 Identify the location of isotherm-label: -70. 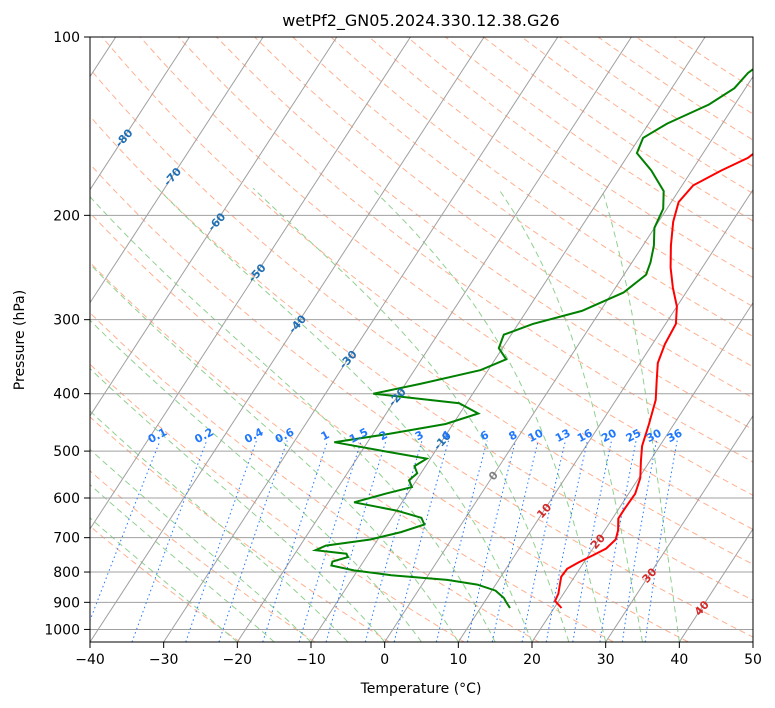
(172, 177).